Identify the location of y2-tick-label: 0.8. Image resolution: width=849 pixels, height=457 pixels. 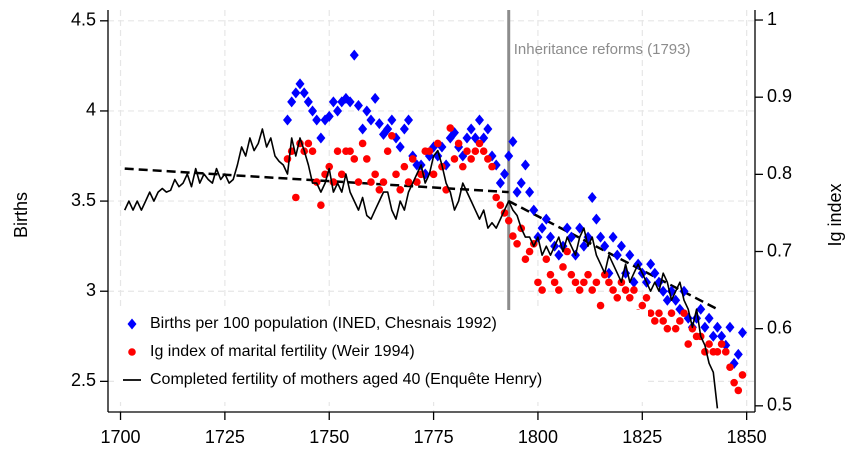
(779, 173).